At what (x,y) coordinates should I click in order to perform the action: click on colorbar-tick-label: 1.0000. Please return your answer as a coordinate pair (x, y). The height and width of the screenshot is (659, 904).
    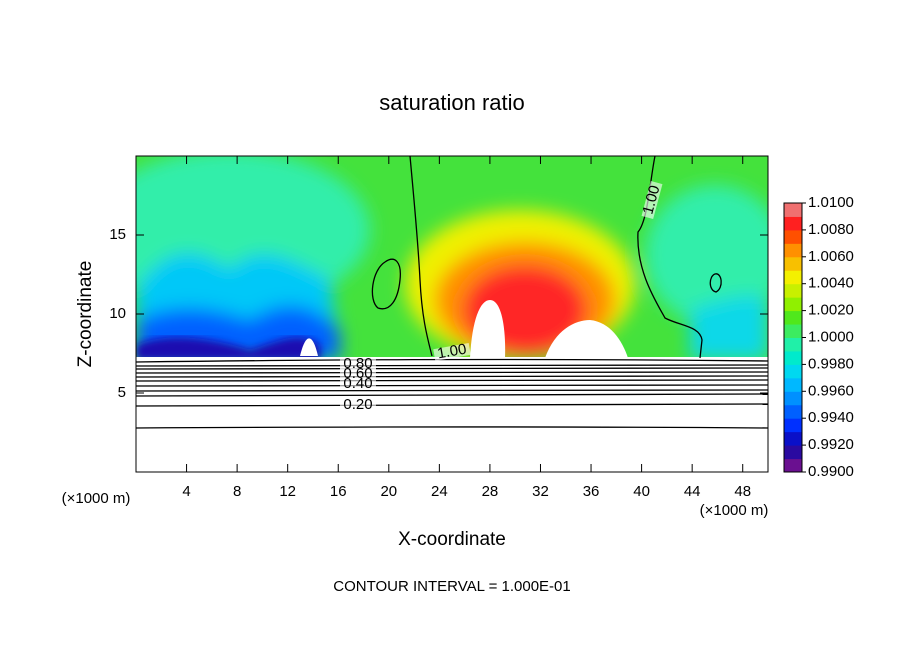
    Looking at the image, I should click on (831, 336).